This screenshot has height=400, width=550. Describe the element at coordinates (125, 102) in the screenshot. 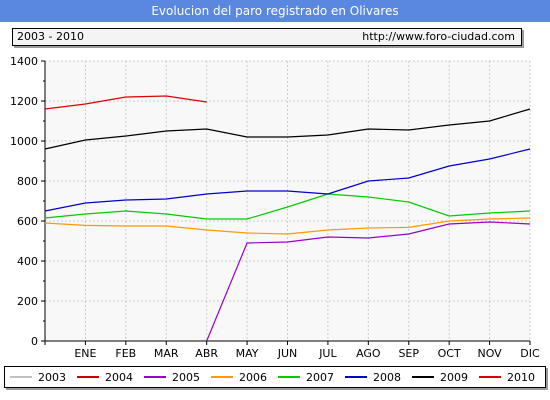

I see `series-line-2010` at that location.